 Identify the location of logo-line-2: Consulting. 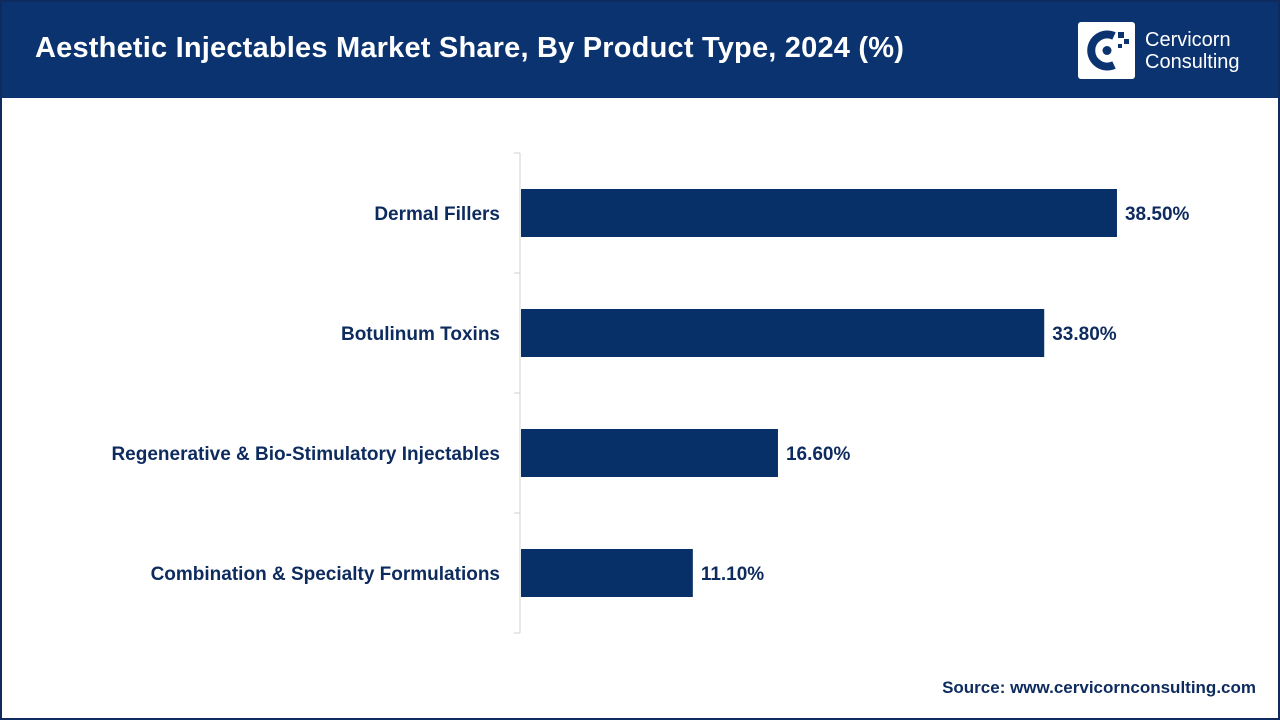
(1192, 61).